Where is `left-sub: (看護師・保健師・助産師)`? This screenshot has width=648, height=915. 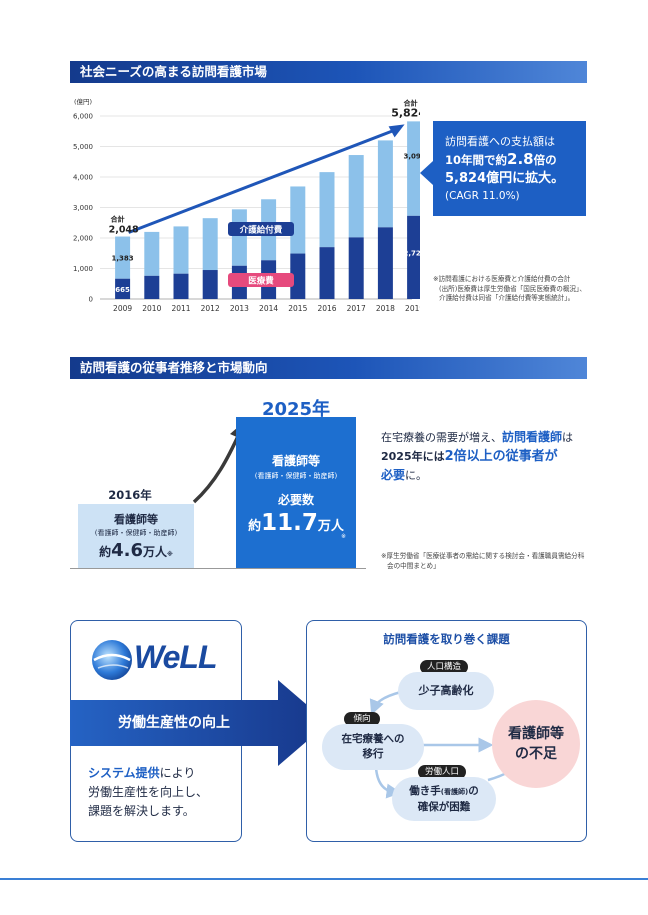
left-sub: (看護師・保健師・助産師) is located at coordinates (136, 533).